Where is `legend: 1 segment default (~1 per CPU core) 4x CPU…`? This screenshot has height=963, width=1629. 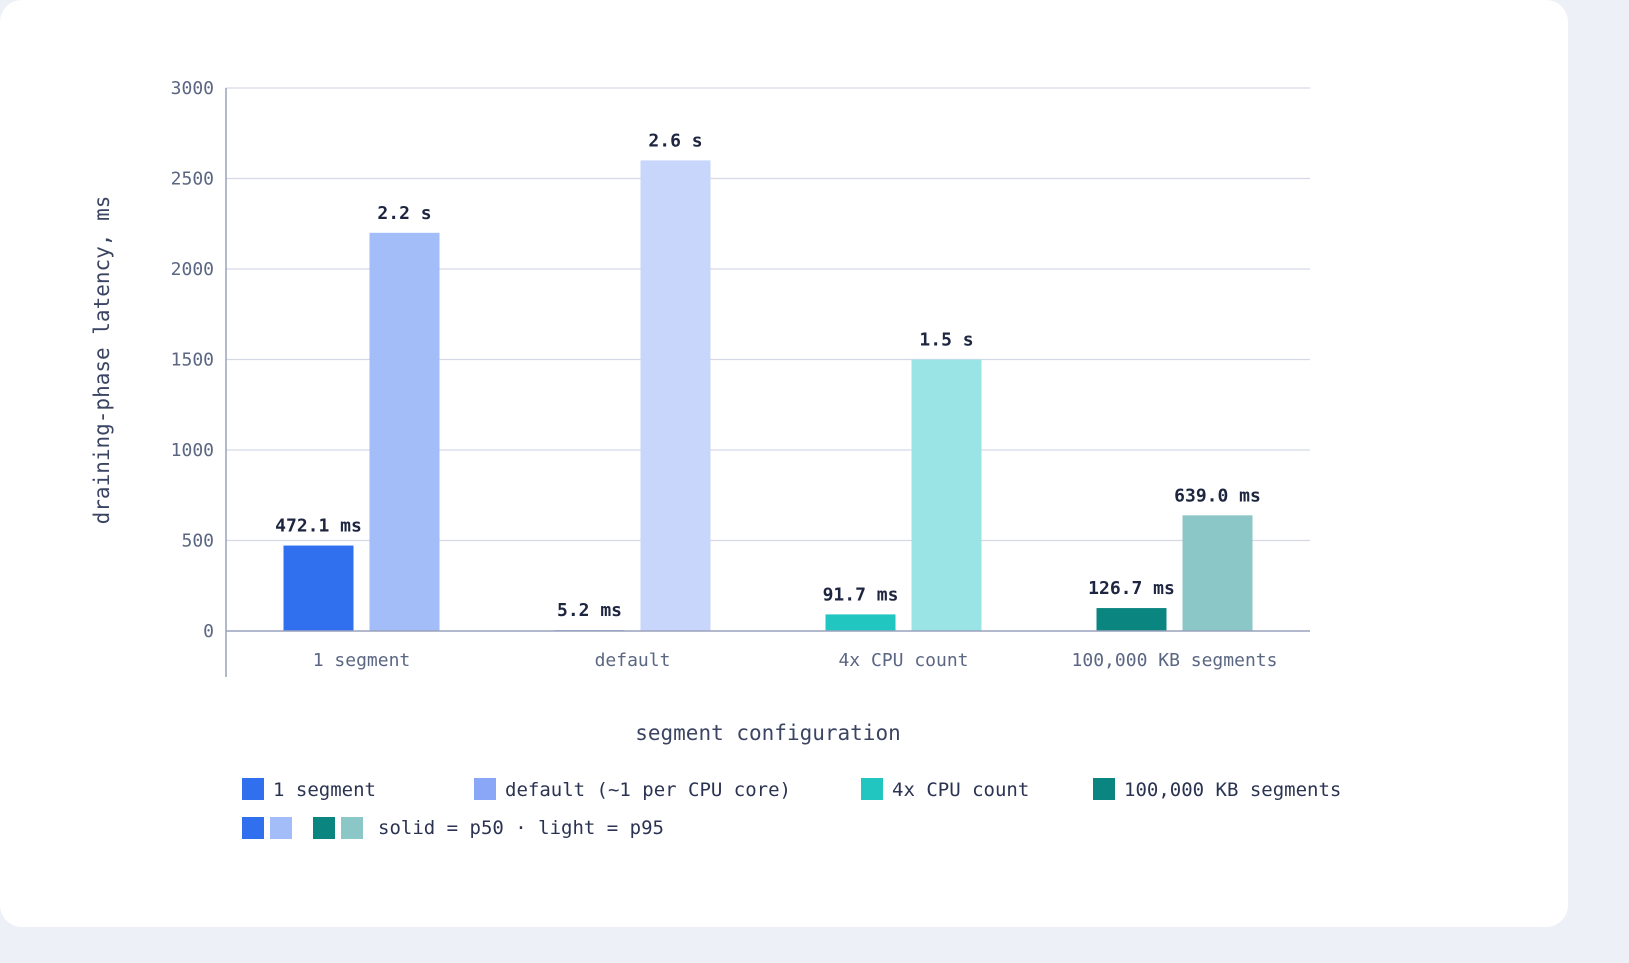
legend: 1 segment default (~1 per CPU core) 4x CPU… is located at coordinates (791, 808).